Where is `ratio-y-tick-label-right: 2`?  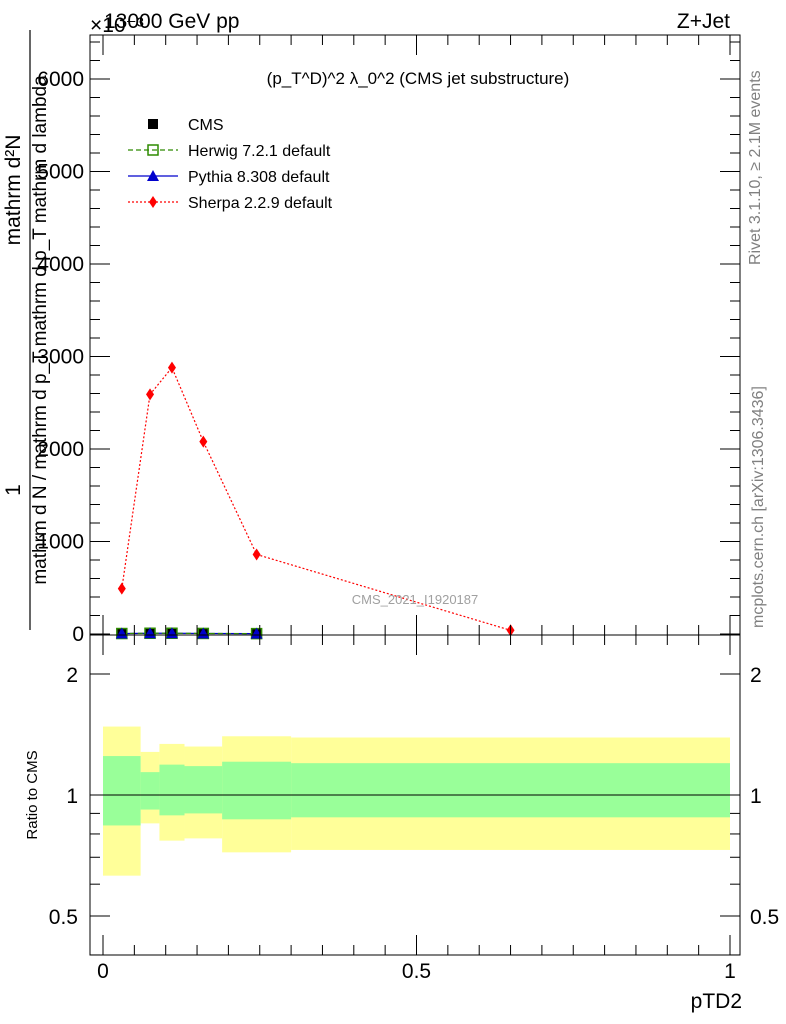 ratio-y-tick-label-right: 2 is located at coordinates (756, 675).